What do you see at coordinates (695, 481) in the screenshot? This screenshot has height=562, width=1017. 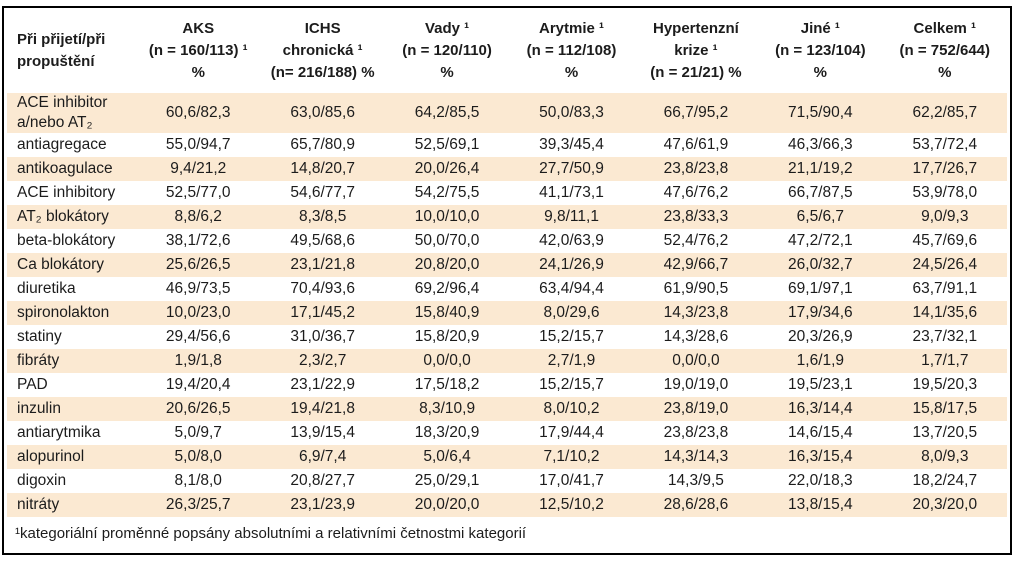 I see `table-cell: 14,3/9,5` at bounding box center [695, 481].